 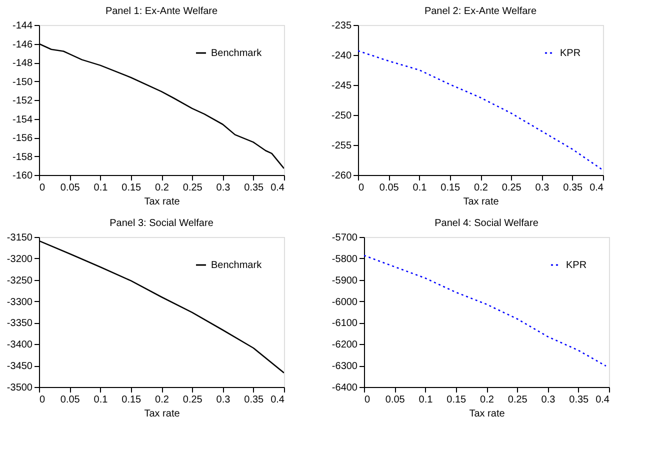 What do you see at coordinates (19, 345) in the screenshot?
I see `y-tick-label: -3400` at bounding box center [19, 345].